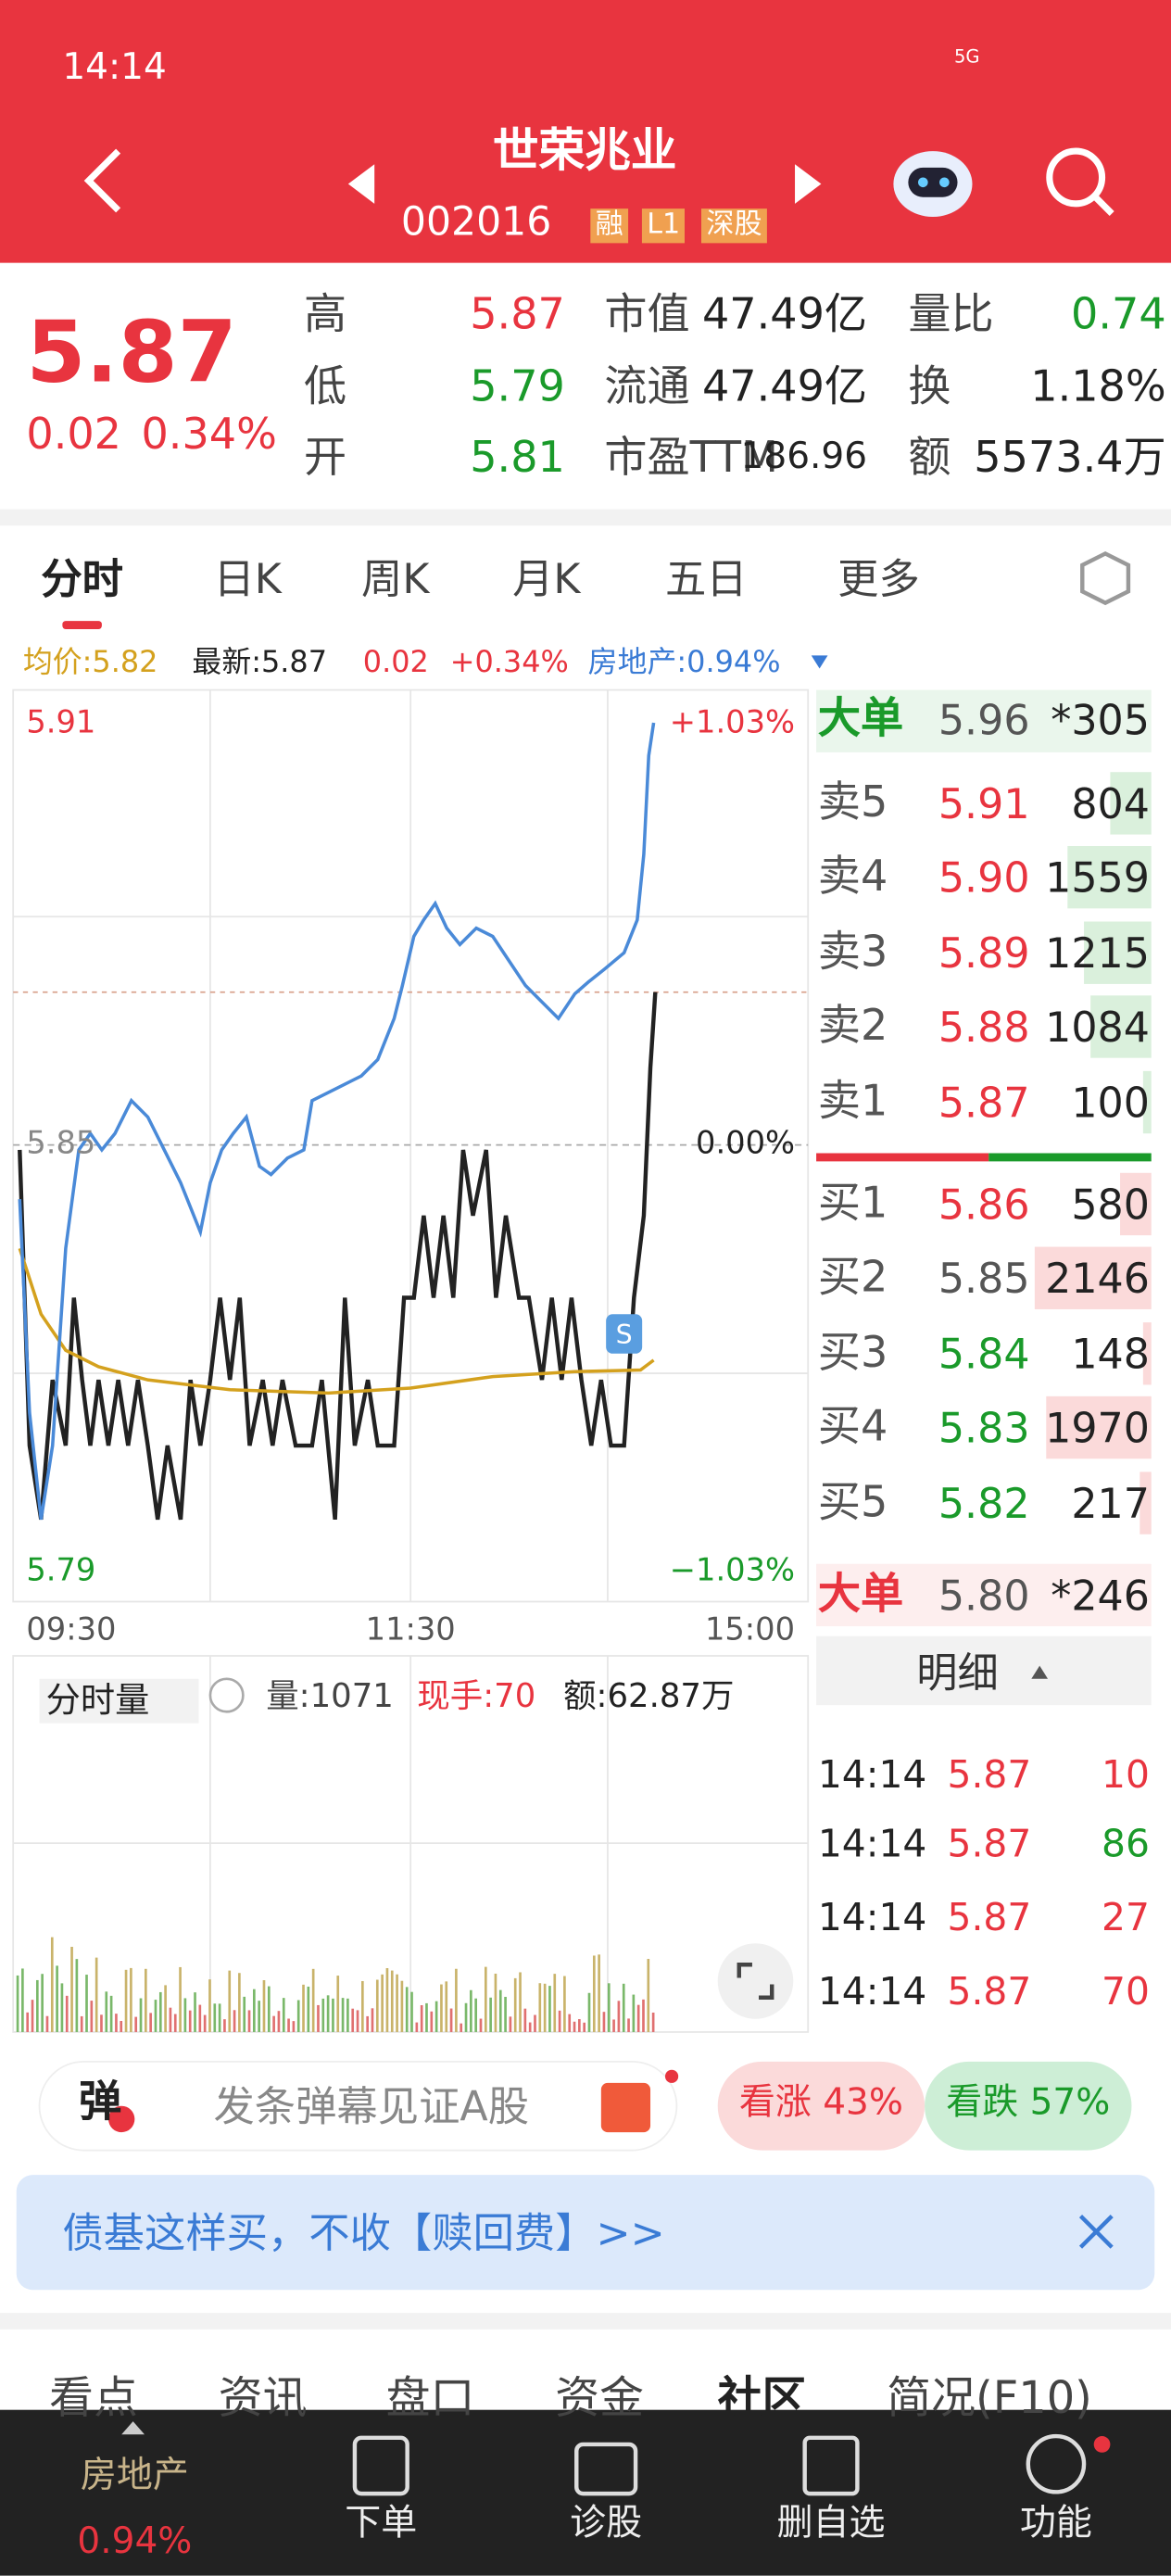 Image resolution: width=1171 pixels, height=2576 pixels. Describe the element at coordinates (733, 721) in the screenshot. I see `axis-label: +1.03%` at that location.